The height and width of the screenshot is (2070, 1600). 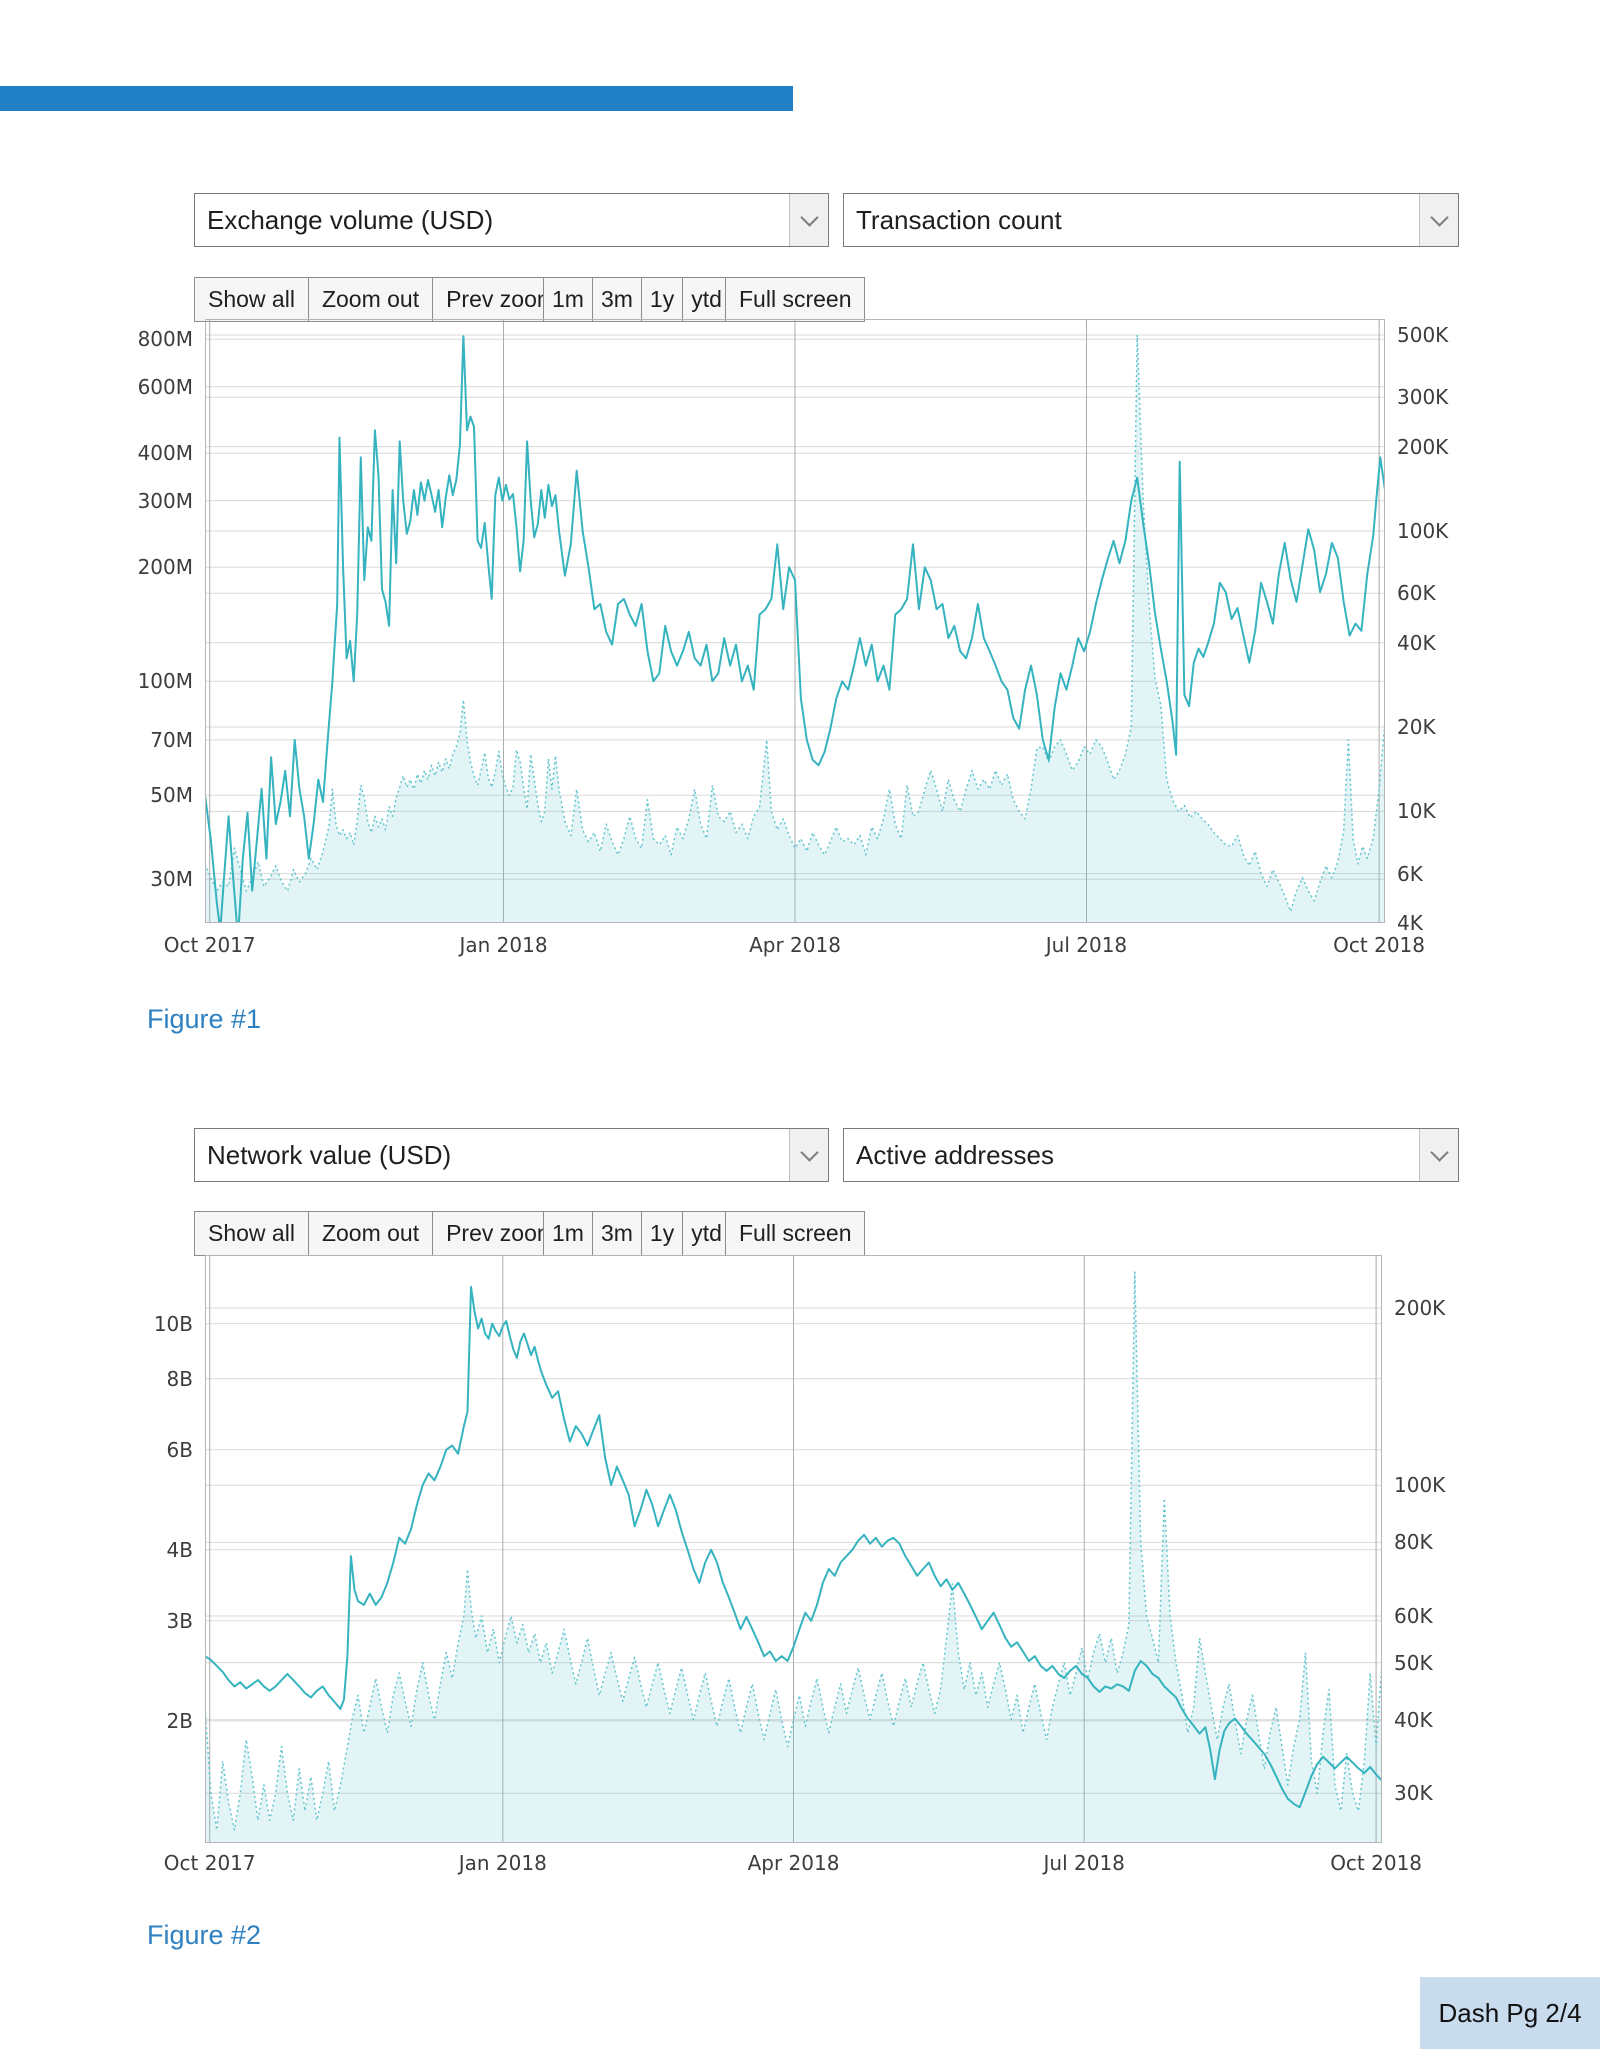 I want to click on header-accent-bar, so click(x=396, y=98).